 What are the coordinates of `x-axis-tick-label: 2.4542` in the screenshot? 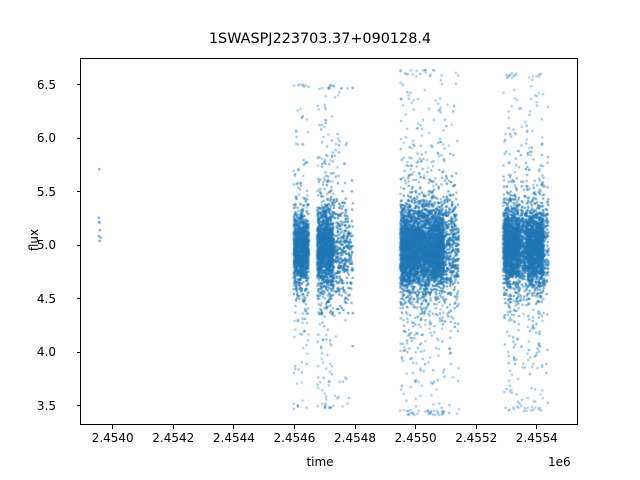 It's located at (173, 438).